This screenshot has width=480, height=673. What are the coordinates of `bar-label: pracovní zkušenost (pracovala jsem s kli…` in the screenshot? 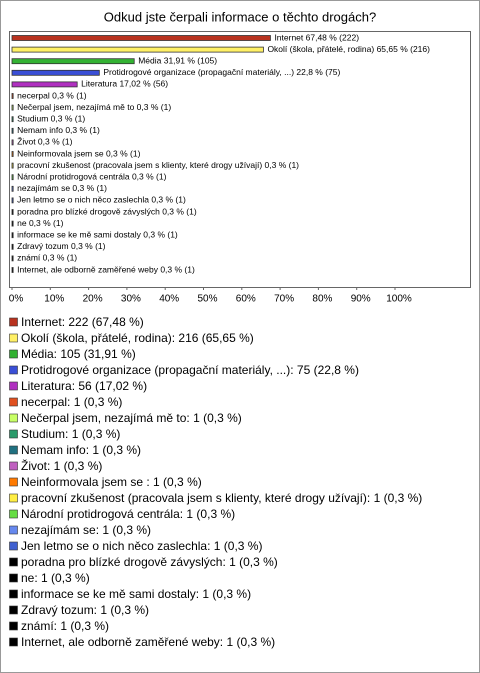 It's located at (158, 165).